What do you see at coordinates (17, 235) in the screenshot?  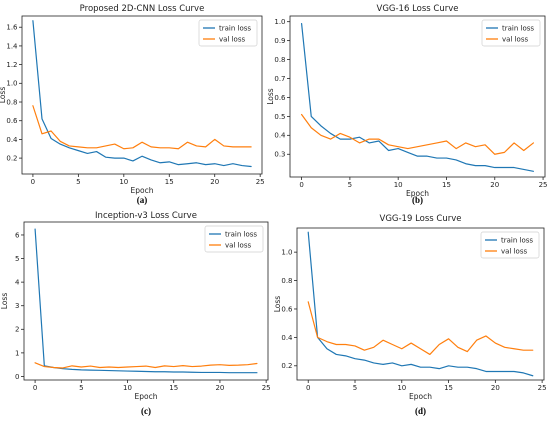 I see `y-tick-label: 6` at bounding box center [17, 235].